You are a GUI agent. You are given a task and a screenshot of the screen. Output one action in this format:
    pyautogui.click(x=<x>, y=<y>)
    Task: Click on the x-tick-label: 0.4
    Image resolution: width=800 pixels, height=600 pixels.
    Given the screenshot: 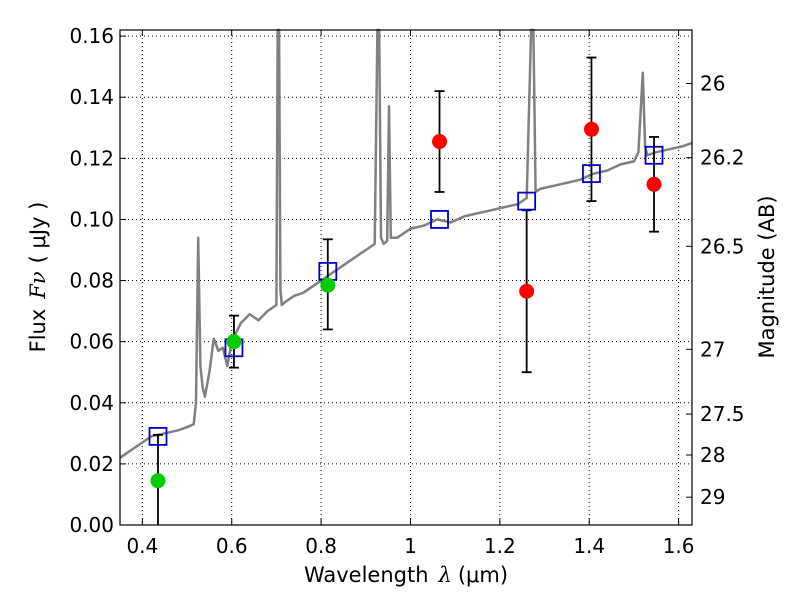 What is the action you would take?
    pyautogui.click(x=142, y=546)
    